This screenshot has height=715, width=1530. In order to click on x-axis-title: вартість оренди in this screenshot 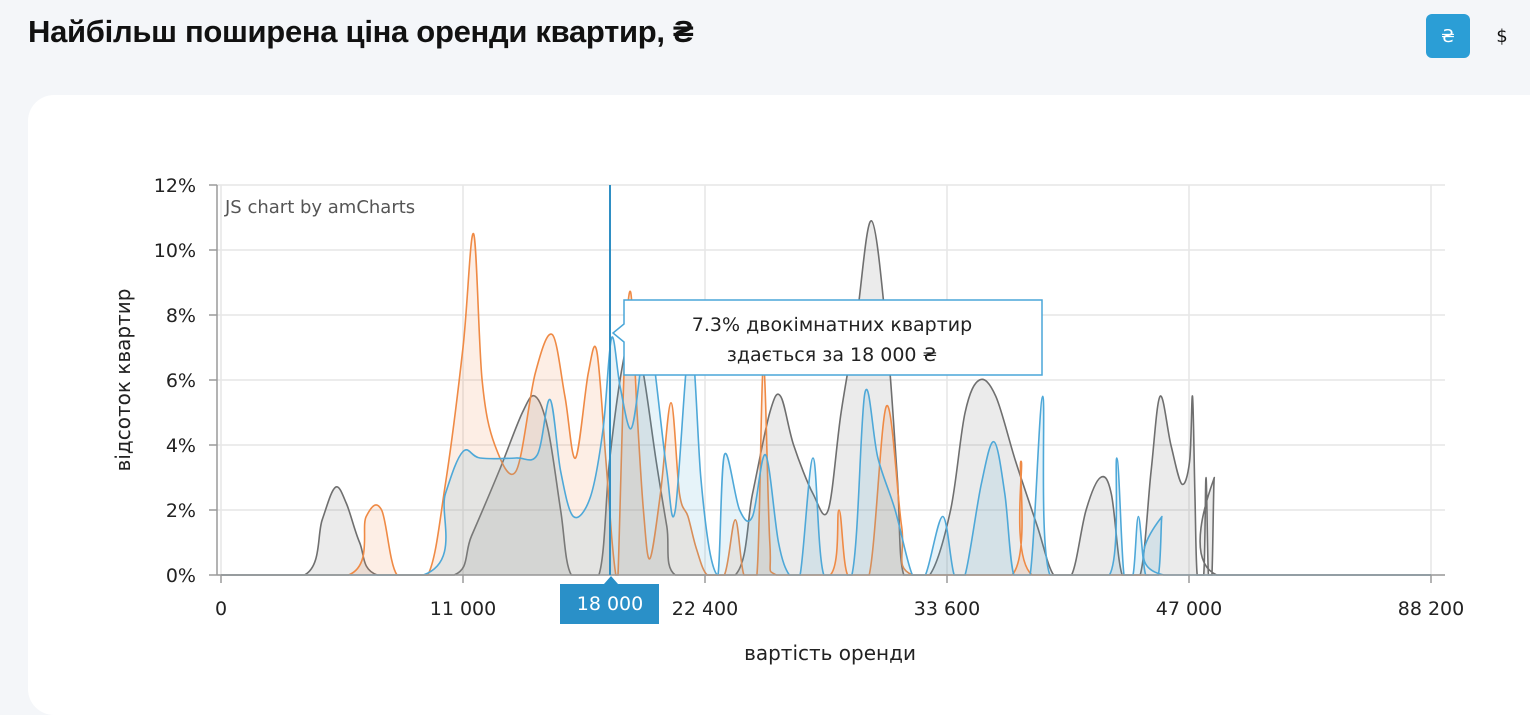, I will do `click(830, 653)`.